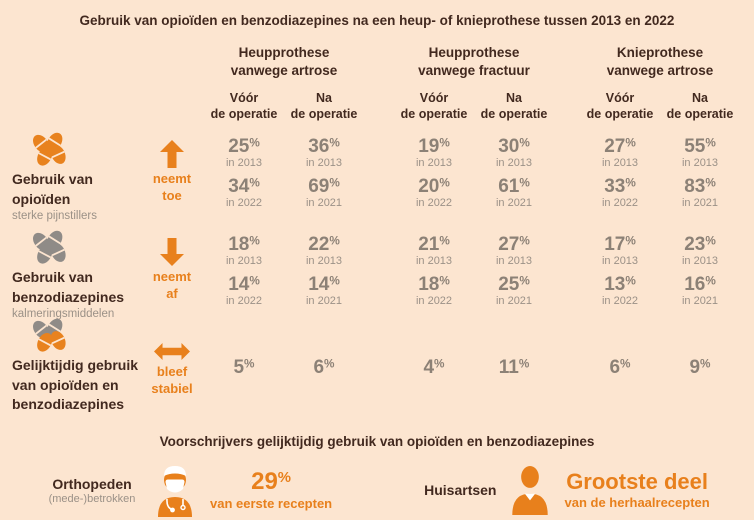 The height and width of the screenshot is (520, 754). Describe the element at coordinates (175, 490) in the screenshot. I see `surgeon-icon` at that location.